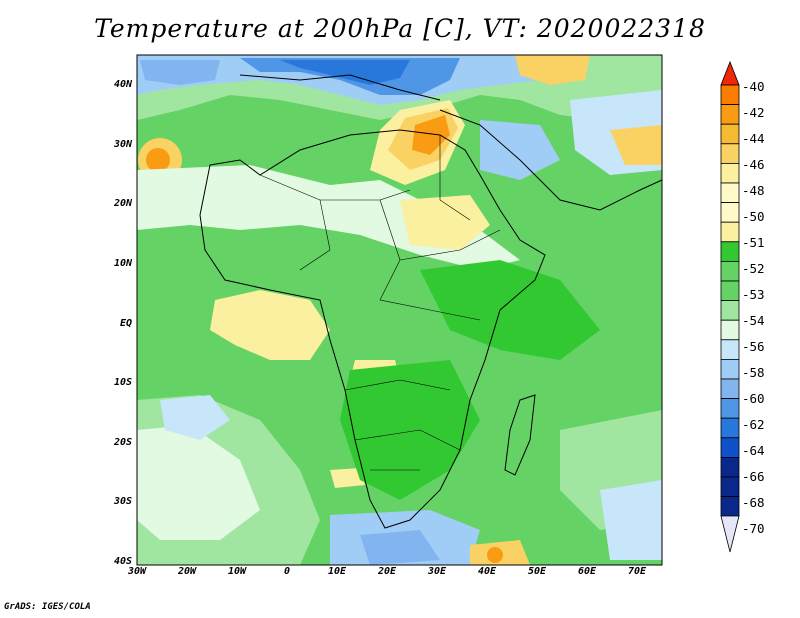  I want to click on colorbar-label: -56, so click(753, 346).